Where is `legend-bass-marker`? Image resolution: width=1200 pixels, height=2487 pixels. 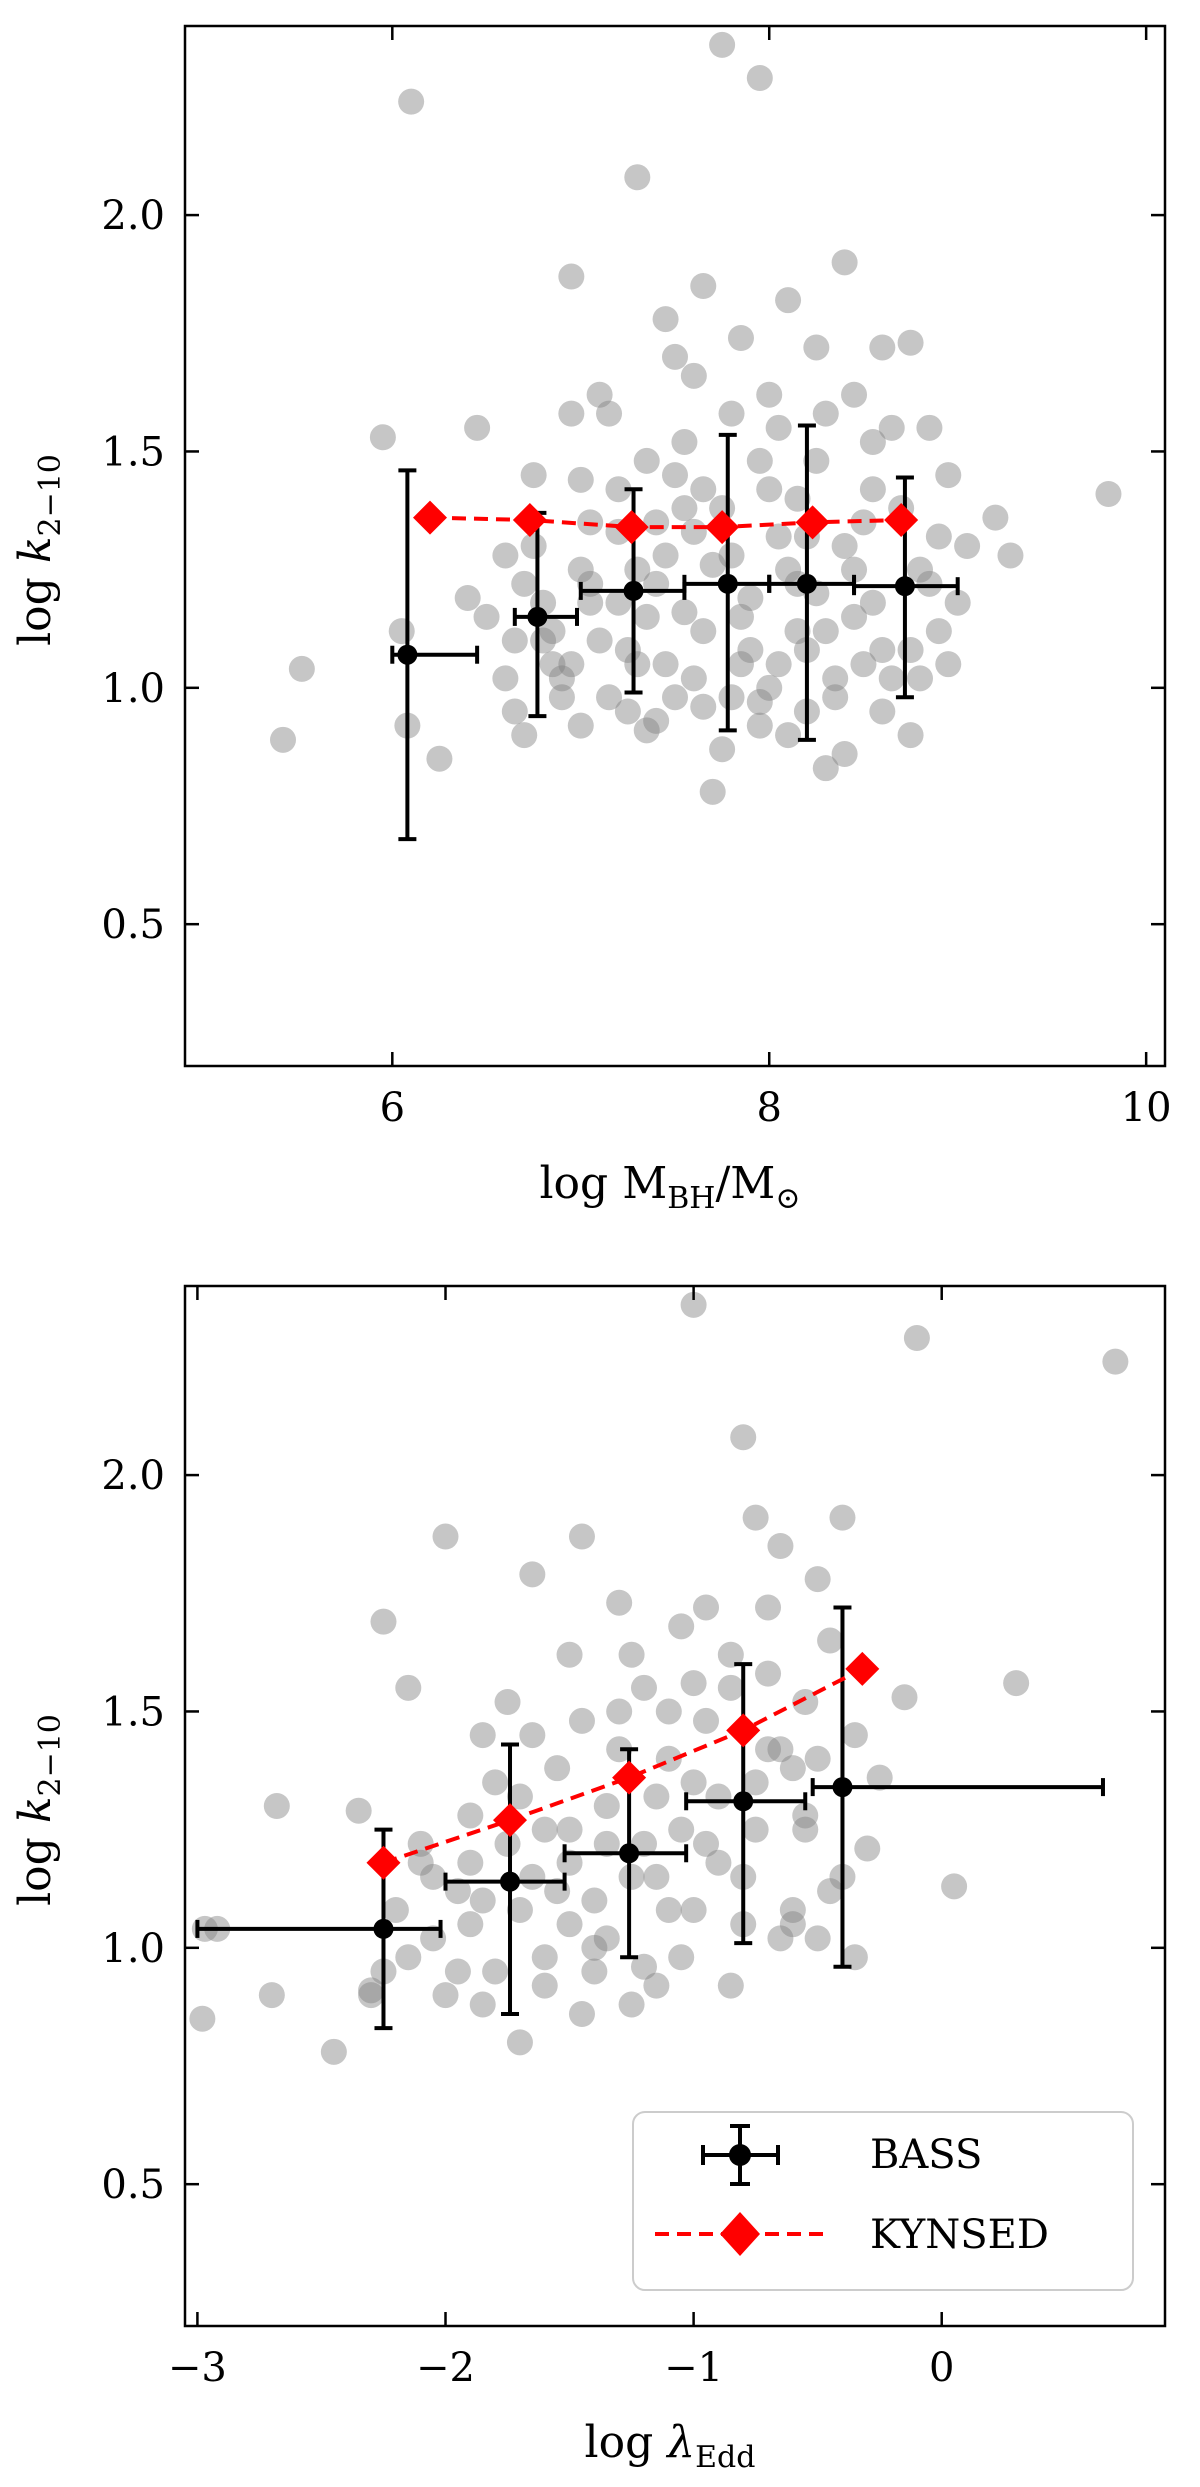
legend-bass-marker is located at coordinates (740, 2155).